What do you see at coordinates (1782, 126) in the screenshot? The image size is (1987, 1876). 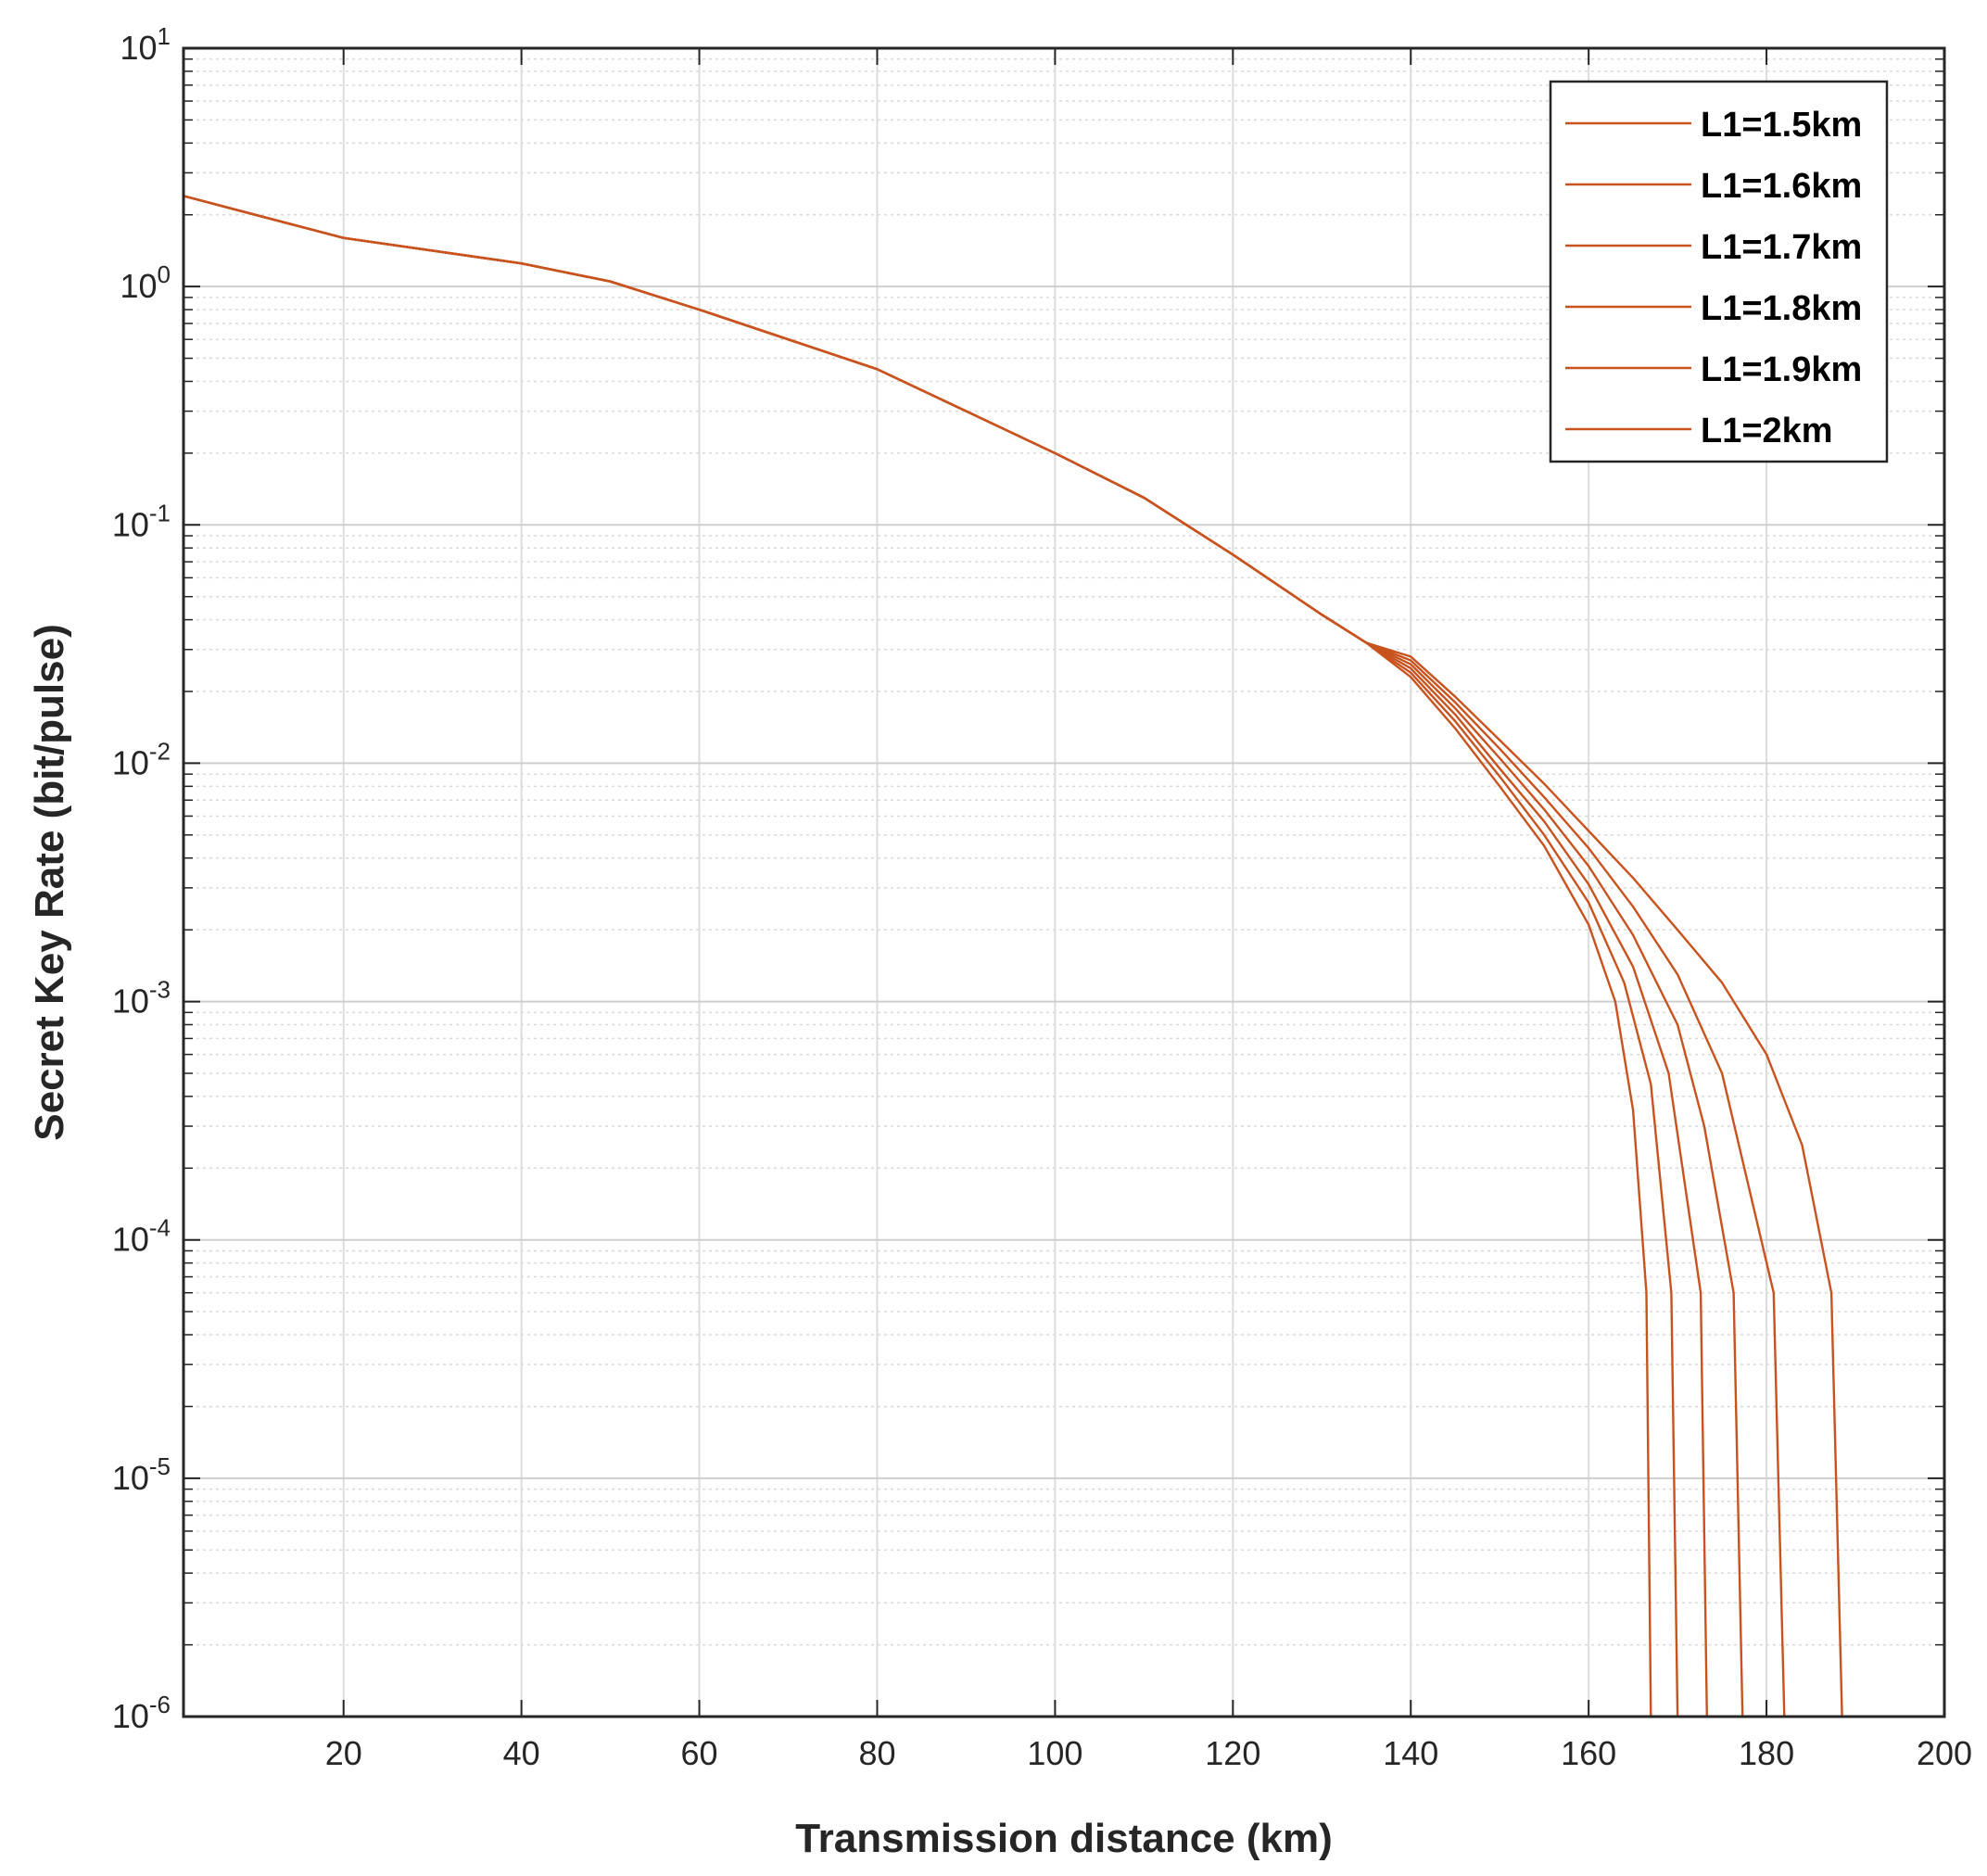 I see `legend-label: L1=1.5km` at bounding box center [1782, 126].